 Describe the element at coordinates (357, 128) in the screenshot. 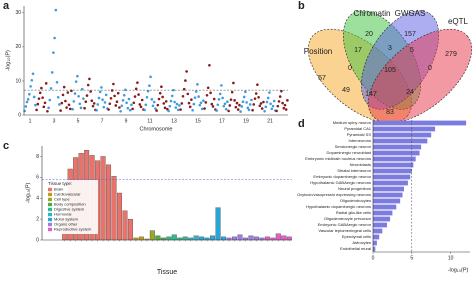

I see `y-tick-label: Pyramidal CA1` at that location.